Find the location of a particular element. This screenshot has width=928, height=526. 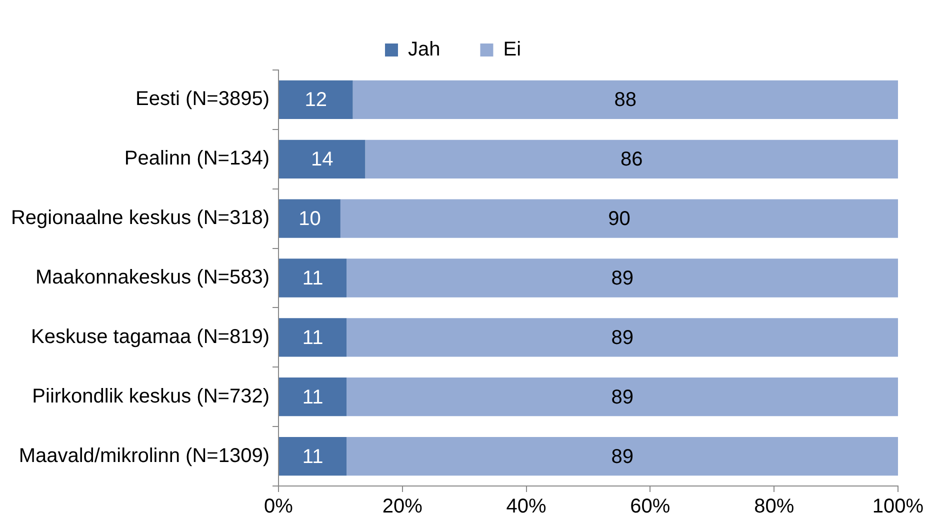

x-tick-label: 100% is located at coordinates (898, 507).